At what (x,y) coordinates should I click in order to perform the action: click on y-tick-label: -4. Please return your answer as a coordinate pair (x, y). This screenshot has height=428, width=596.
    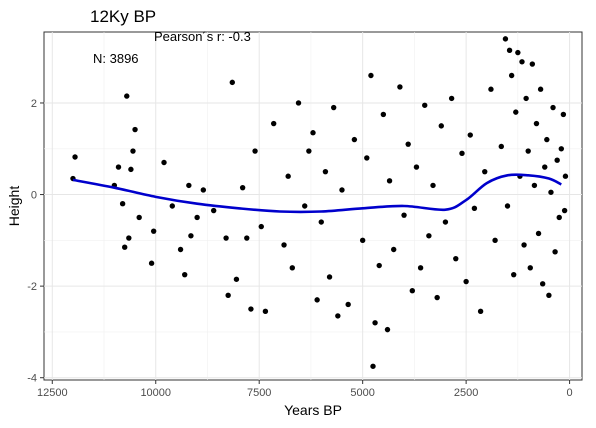
    Looking at the image, I should click on (32, 379).